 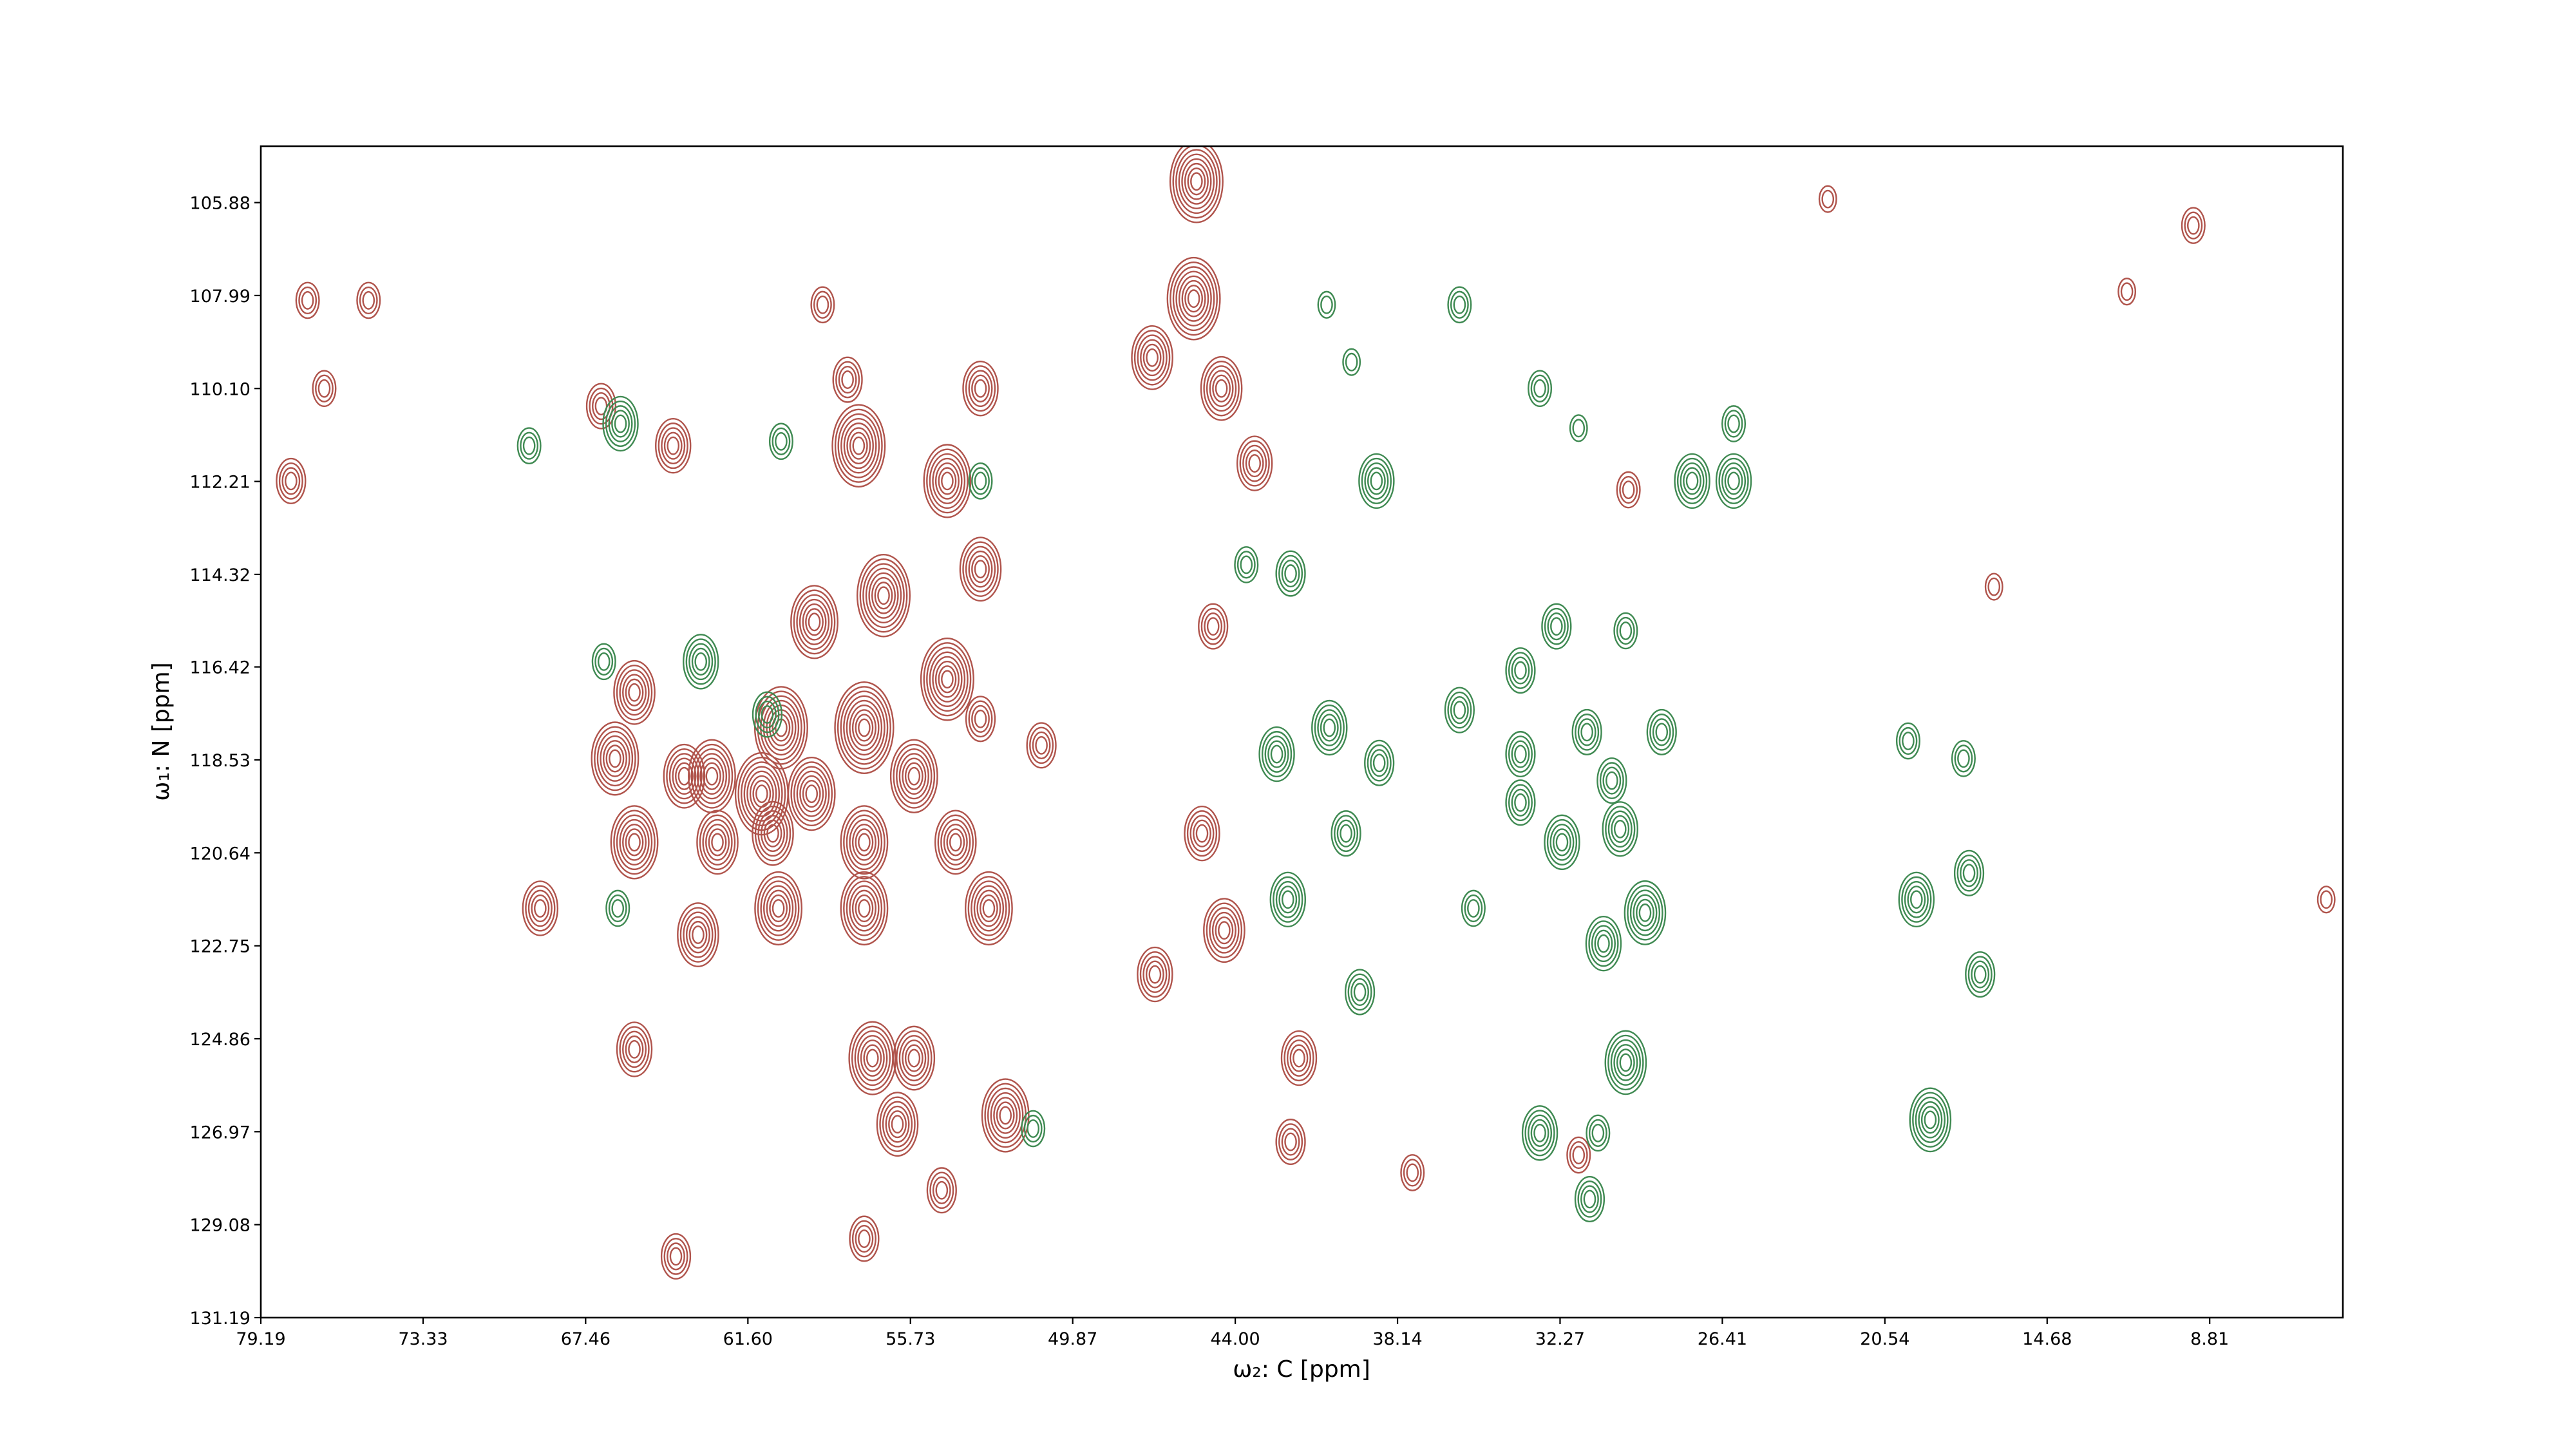 I want to click on x-tick-label: 67.46, so click(x=586, y=1339).